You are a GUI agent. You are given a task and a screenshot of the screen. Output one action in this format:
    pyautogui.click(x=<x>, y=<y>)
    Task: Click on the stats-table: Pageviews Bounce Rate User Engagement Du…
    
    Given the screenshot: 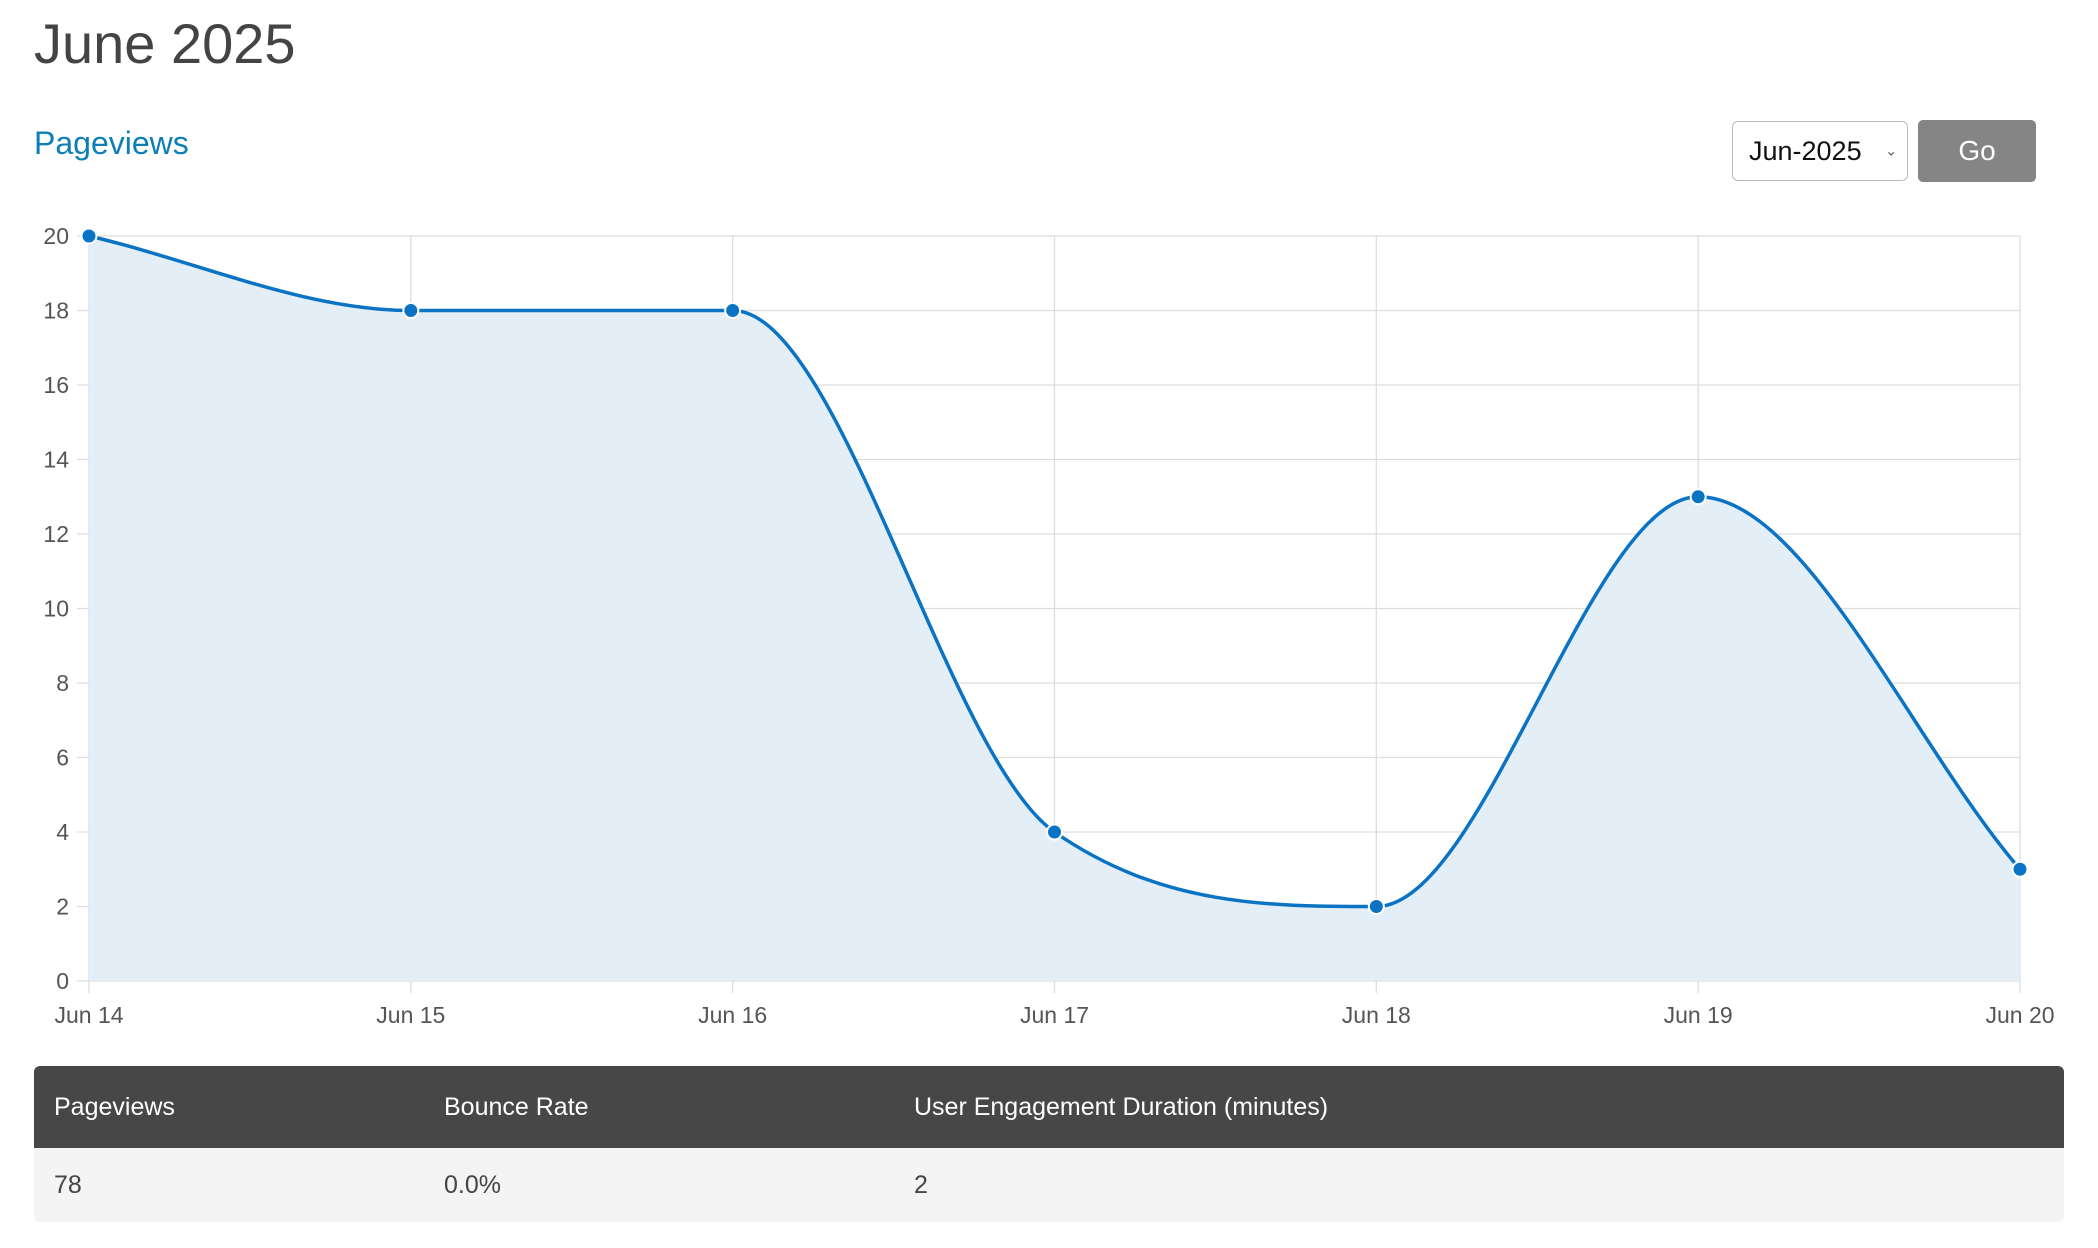 What is the action you would take?
    pyautogui.click(x=1049, y=1144)
    